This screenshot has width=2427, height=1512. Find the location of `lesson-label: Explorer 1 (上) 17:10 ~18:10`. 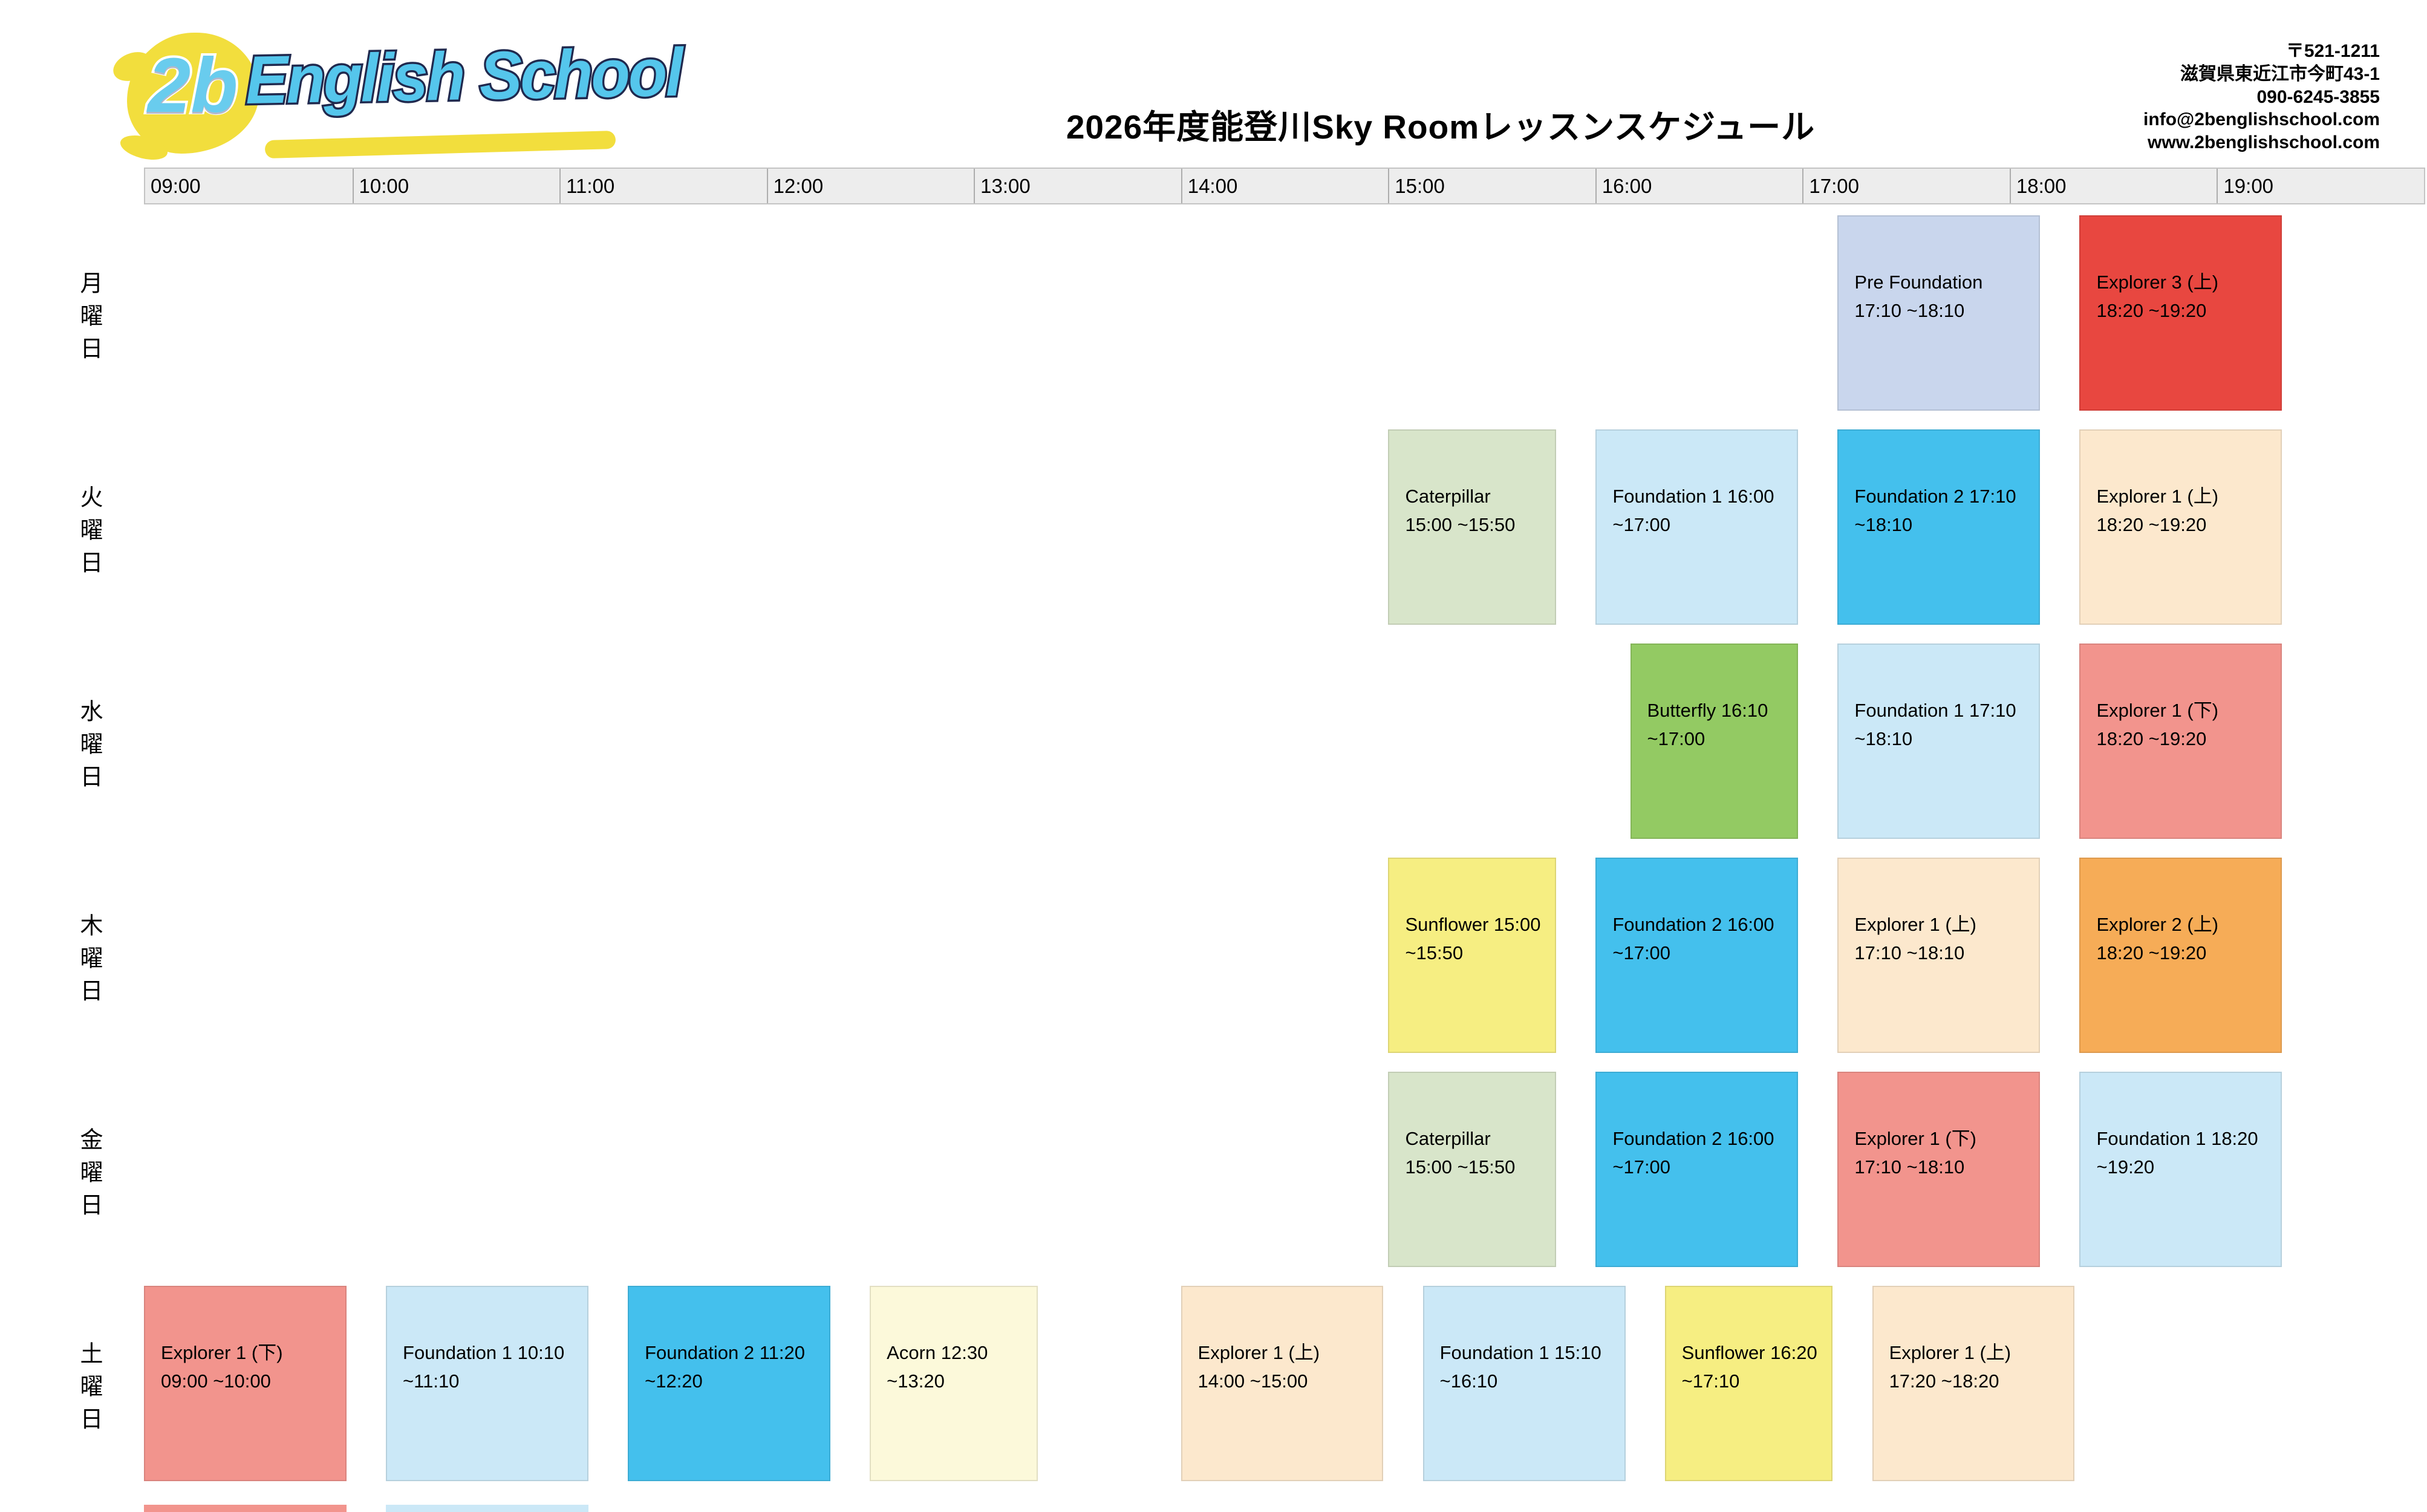

lesson-label: Explorer 1 (上) 17:10 ~18:10 is located at coordinates (1915, 938).